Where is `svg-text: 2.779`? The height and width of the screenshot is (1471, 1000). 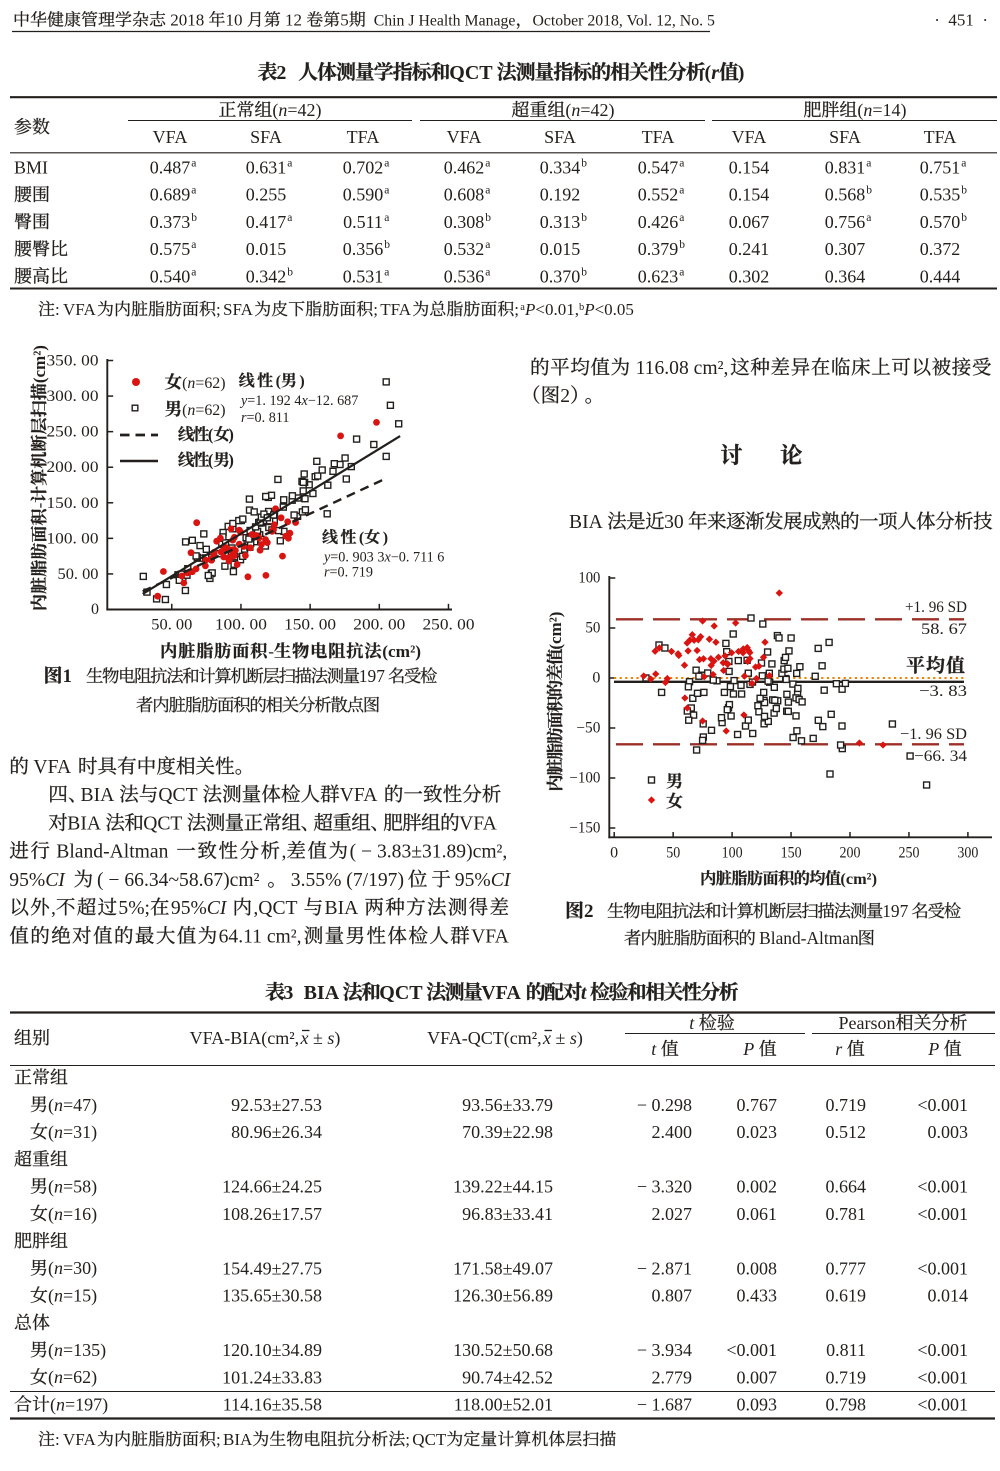
svg-text: 2.779 is located at coordinates (672, 1377).